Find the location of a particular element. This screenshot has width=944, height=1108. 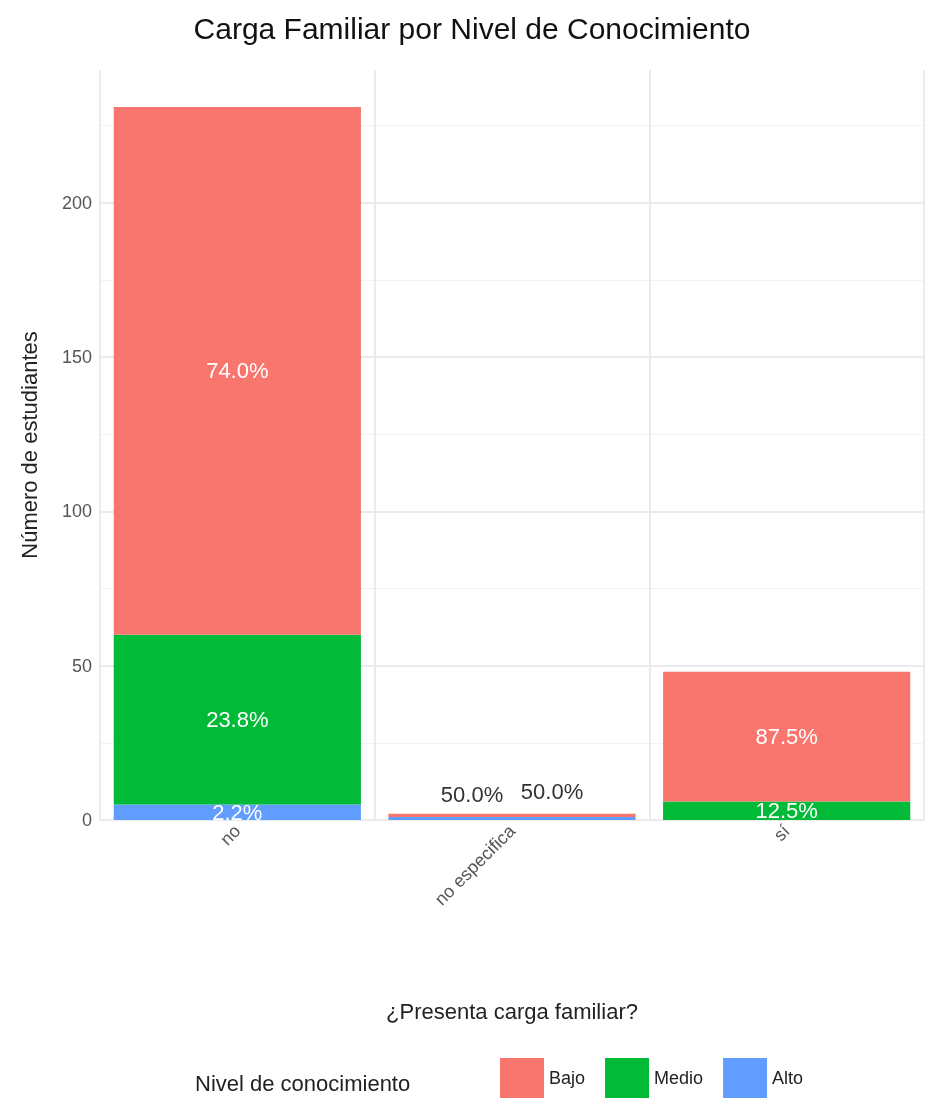

y-axis-title: Número de estudiantes is located at coordinates (29, 445).